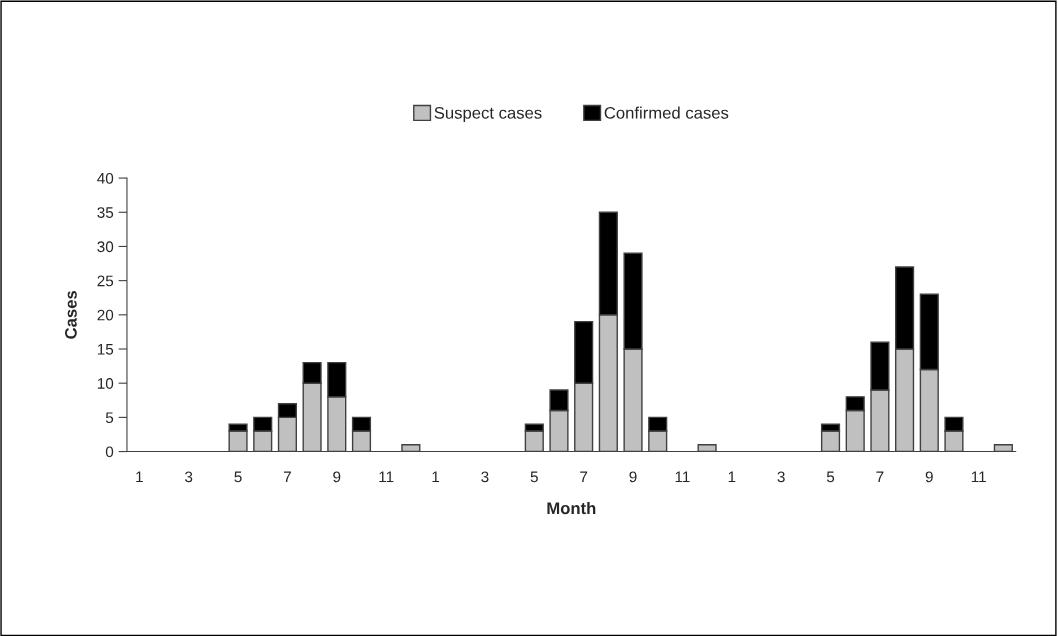 The height and width of the screenshot is (636, 1058). What do you see at coordinates (109, 452) in the screenshot?
I see `y-tick-label: 0` at bounding box center [109, 452].